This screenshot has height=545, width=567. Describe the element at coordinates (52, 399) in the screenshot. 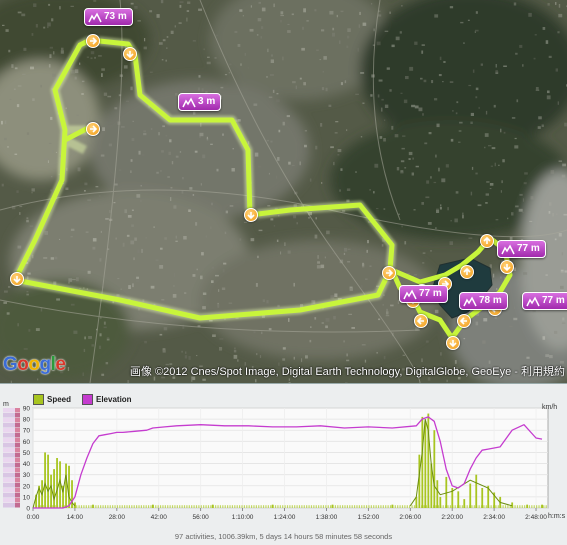

I see `legend-speed: Speed` at that location.